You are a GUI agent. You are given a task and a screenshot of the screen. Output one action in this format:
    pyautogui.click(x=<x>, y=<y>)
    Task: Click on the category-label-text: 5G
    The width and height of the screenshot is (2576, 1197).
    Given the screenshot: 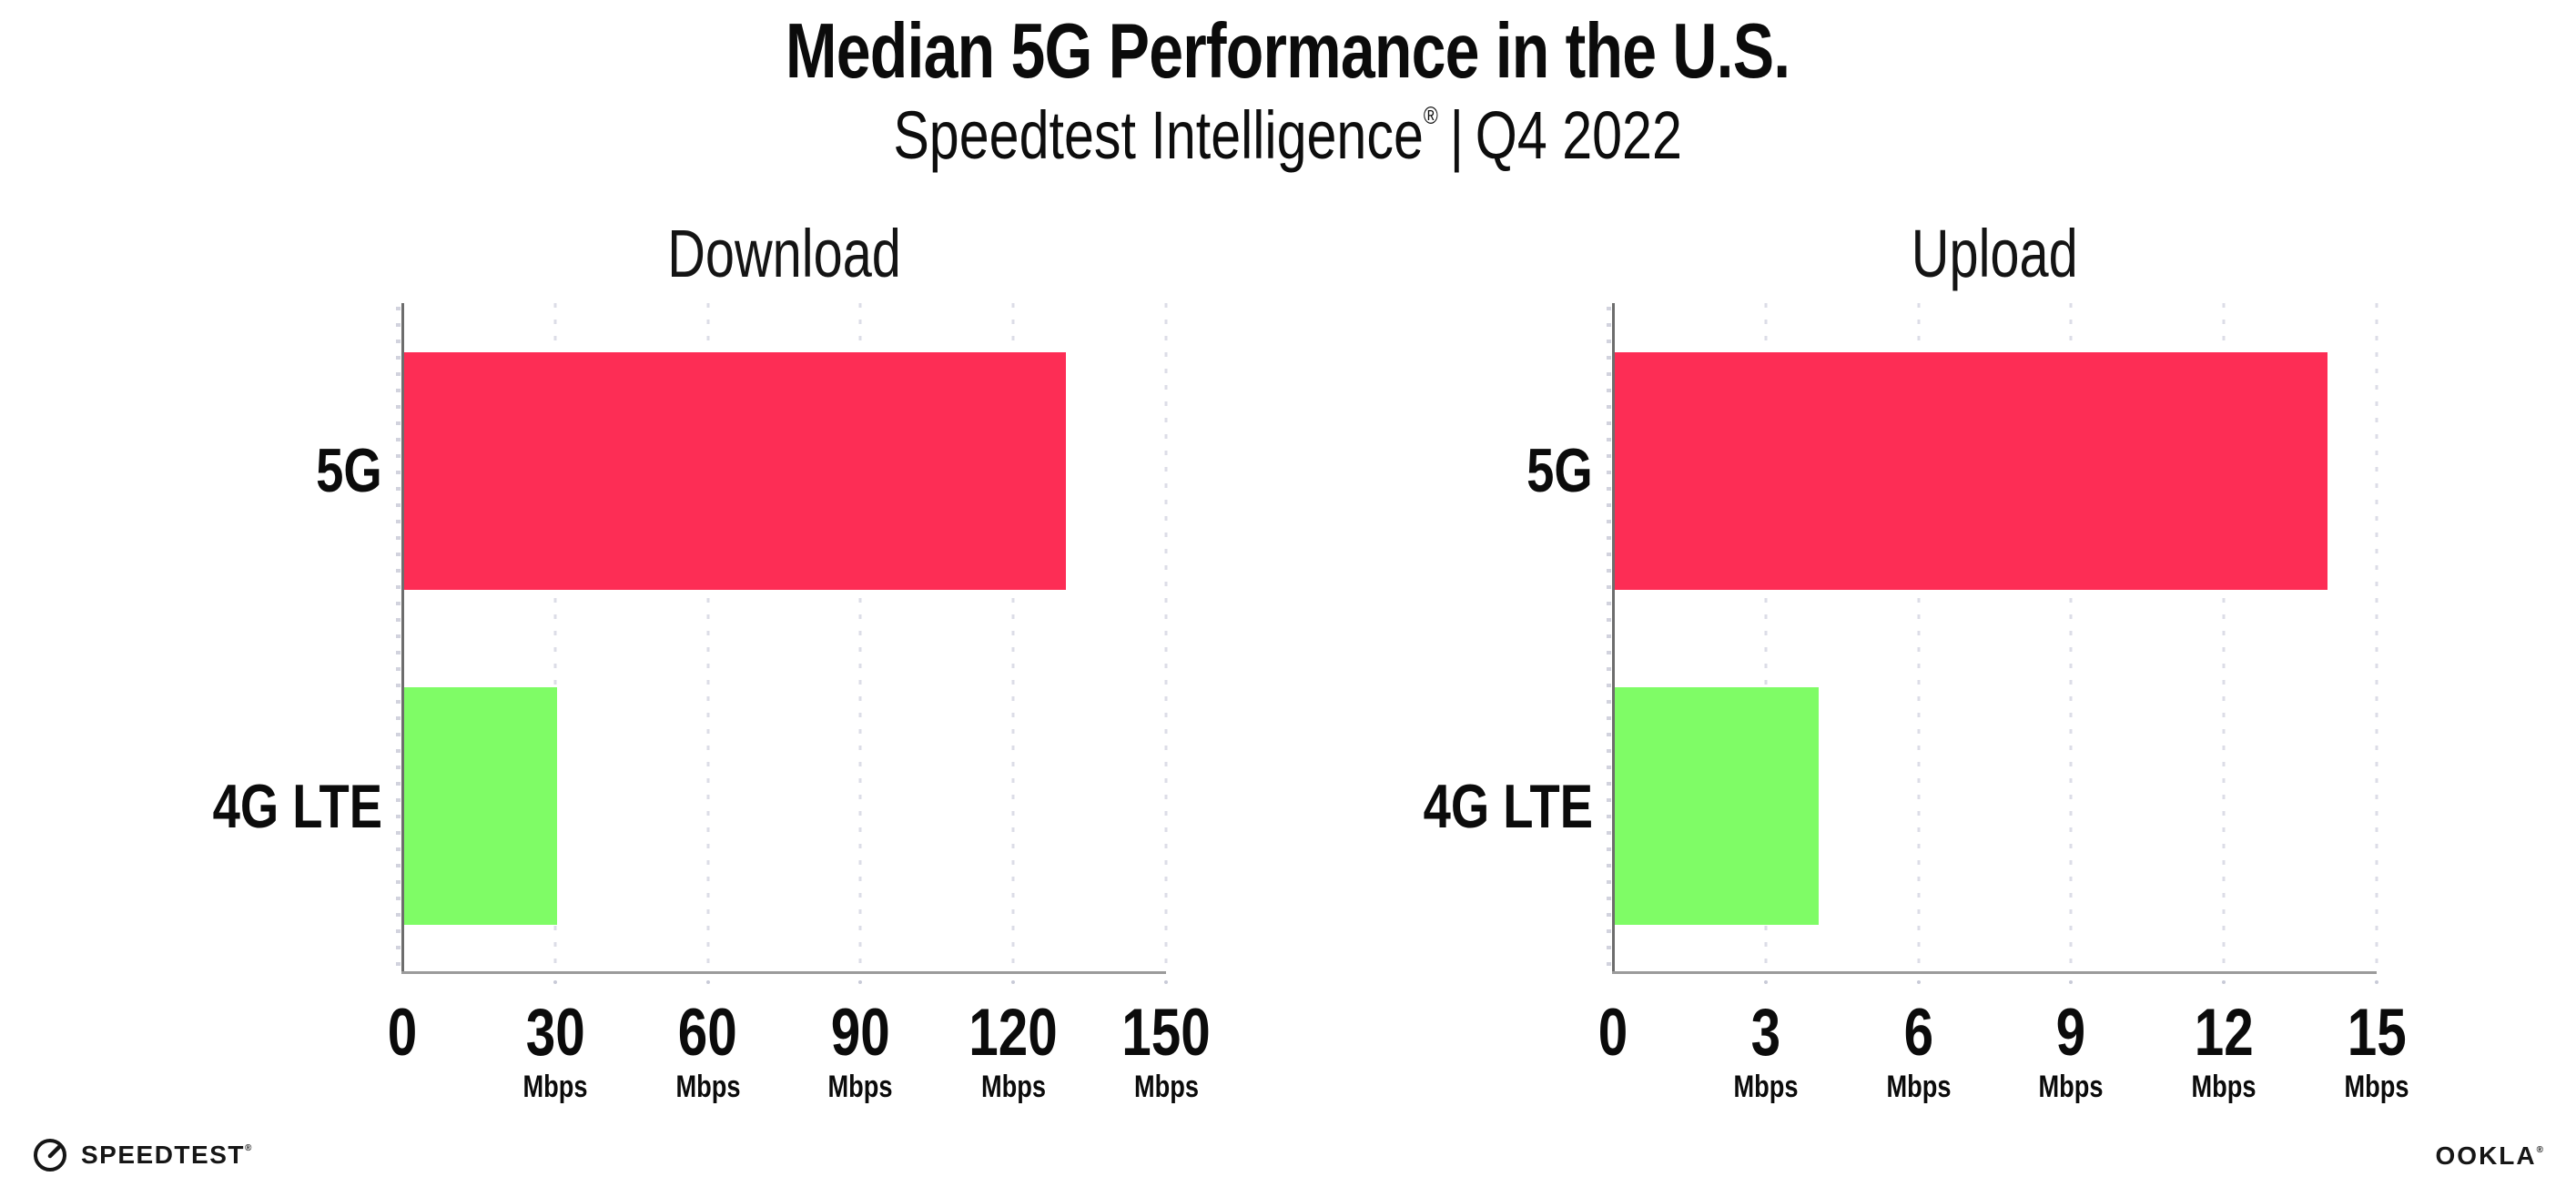 What is the action you would take?
    pyautogui.click(x=1559, y=471)
    